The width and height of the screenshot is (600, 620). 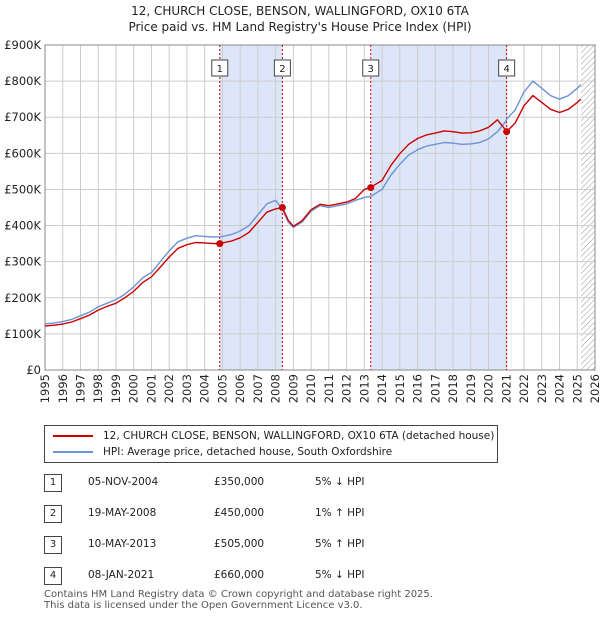 What do you see at coordinates (134, 388) in the screenshot?
I see `x-tick-label: 2000` at bounding box center [134, 388].